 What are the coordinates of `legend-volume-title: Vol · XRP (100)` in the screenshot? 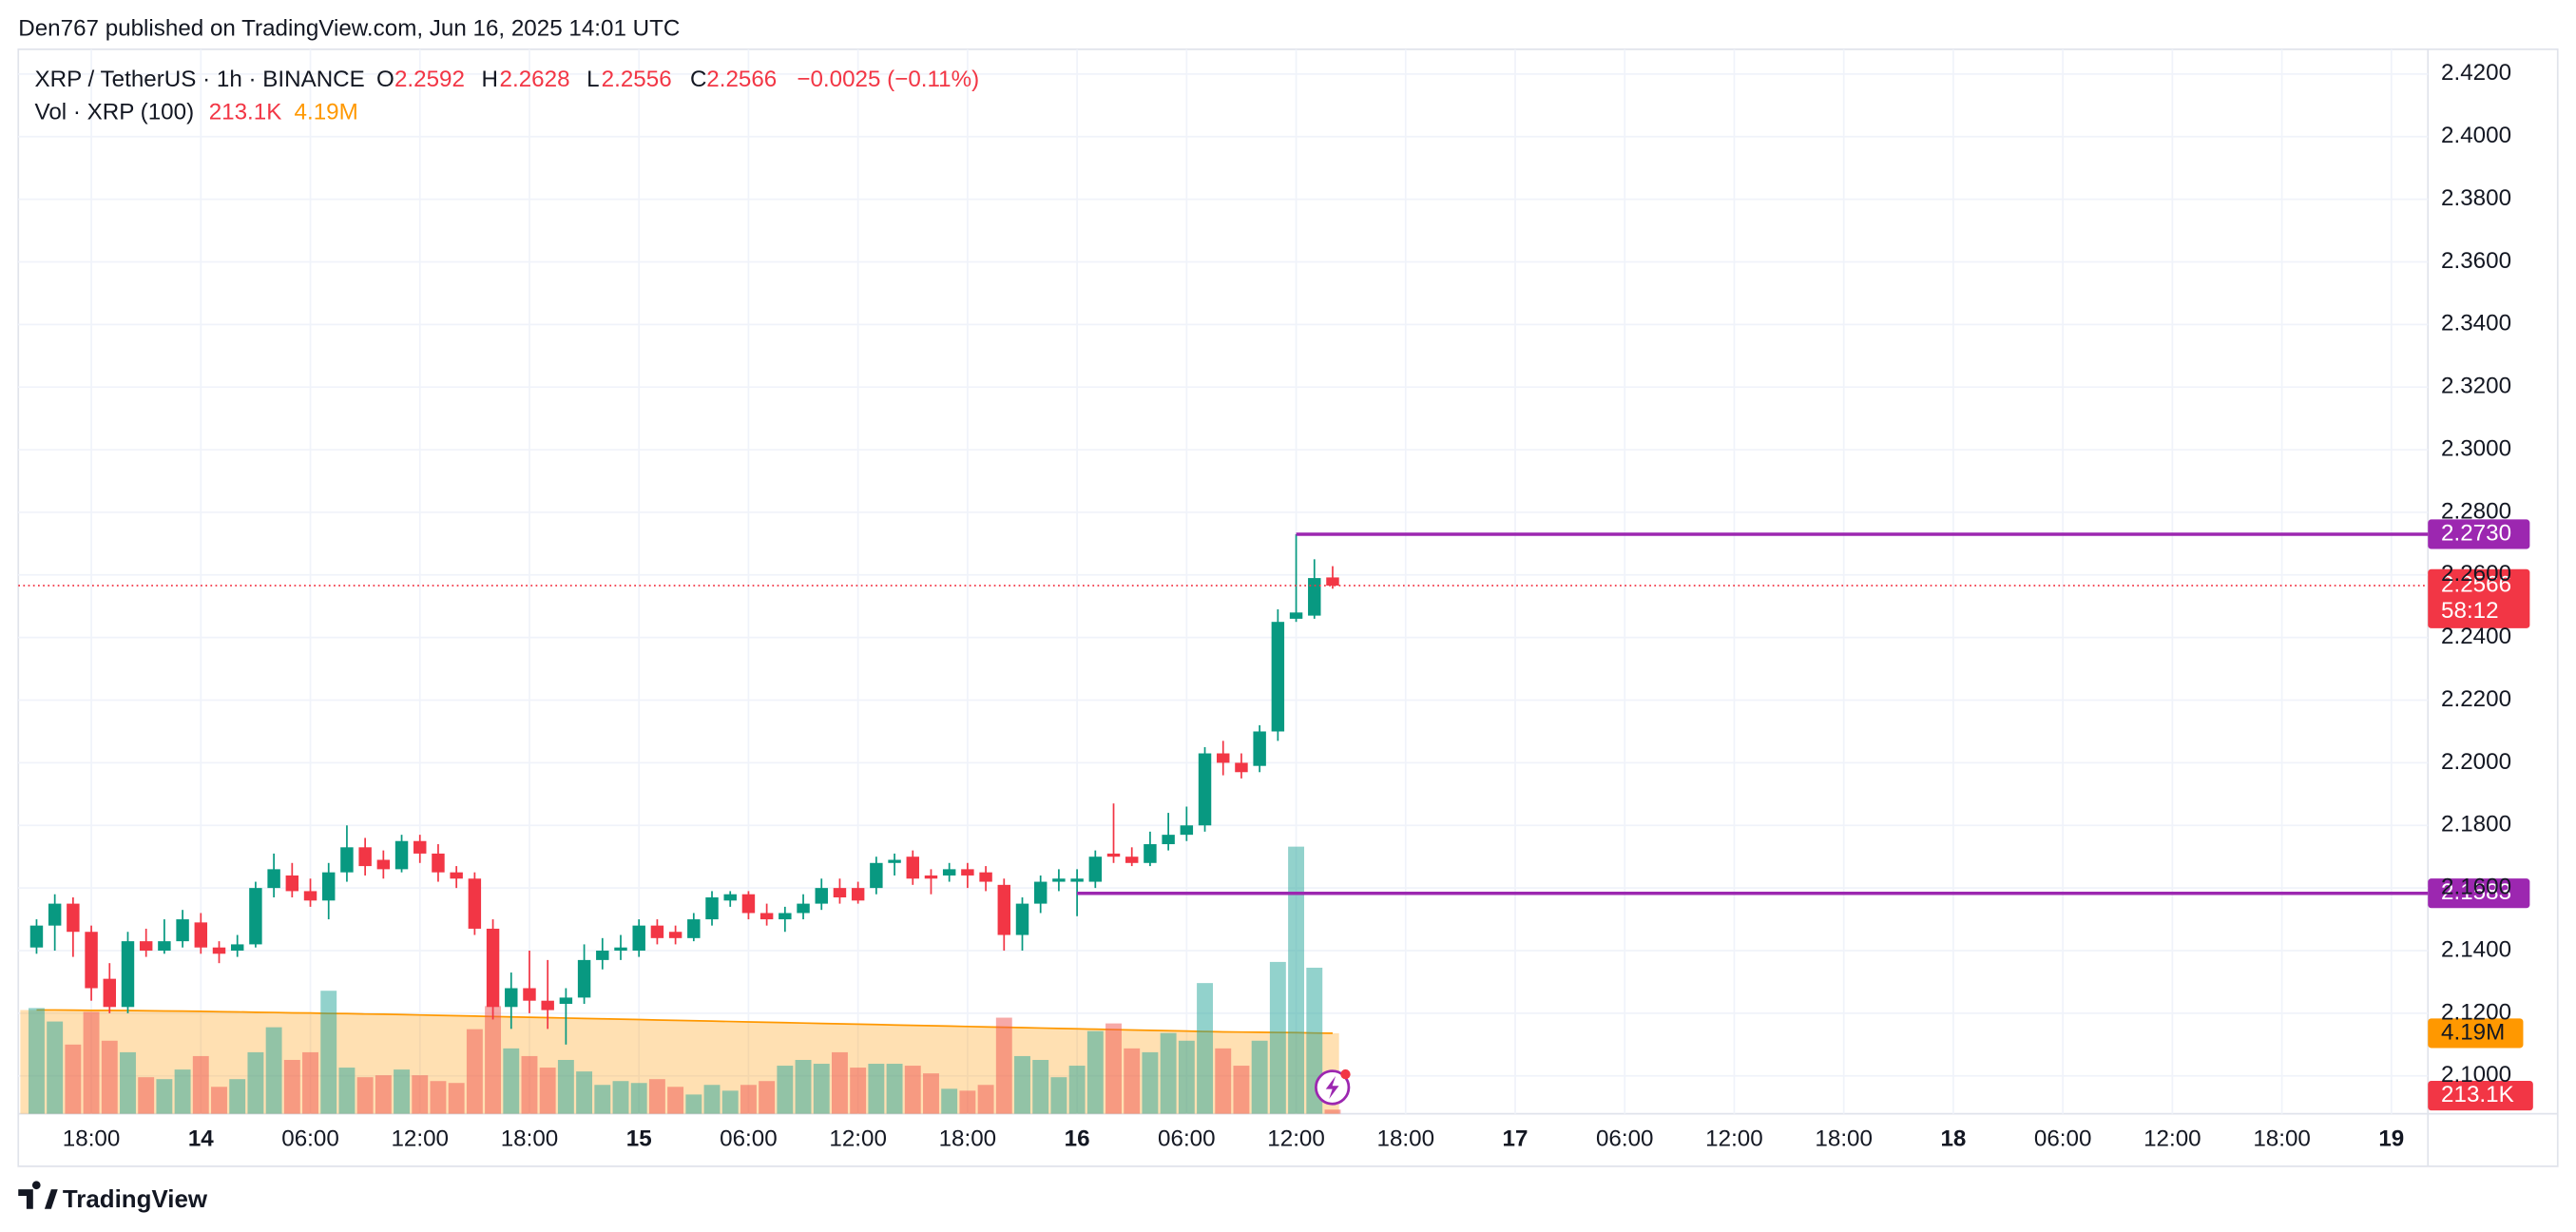 It's located at (115, 112).